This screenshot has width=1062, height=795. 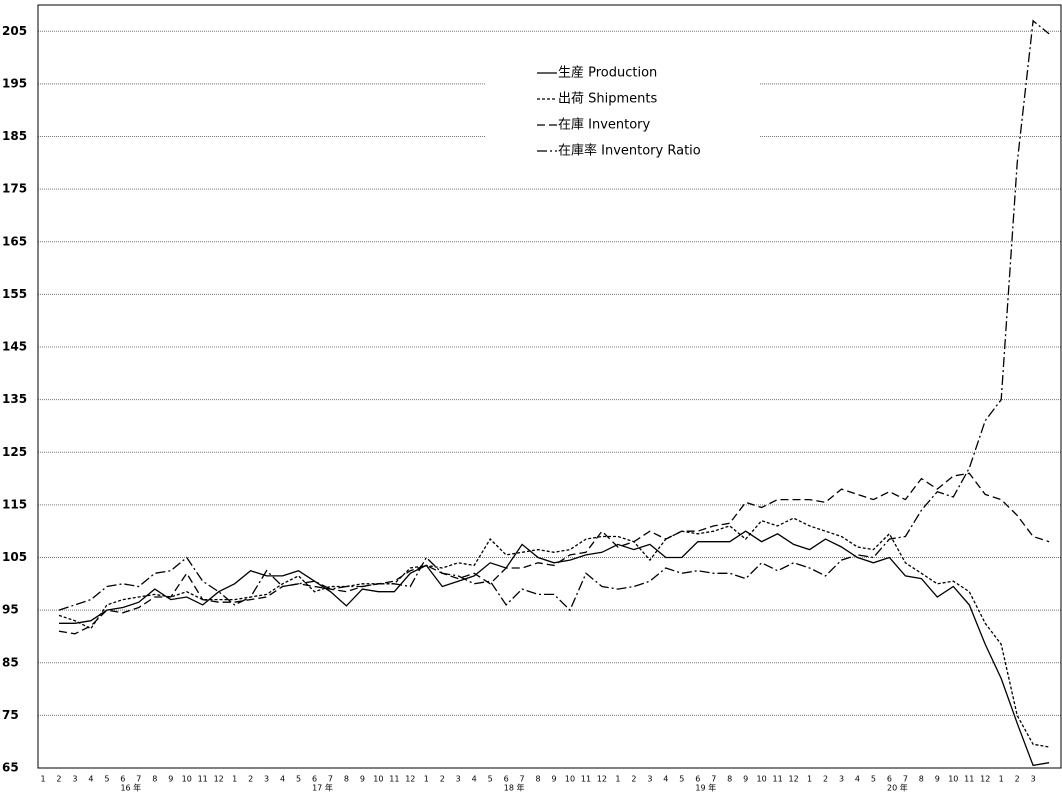 What do you see at coordinates (14, 557) in the screenshot?
I see `y-tick-label: 105` at bounding box center [14, 557].